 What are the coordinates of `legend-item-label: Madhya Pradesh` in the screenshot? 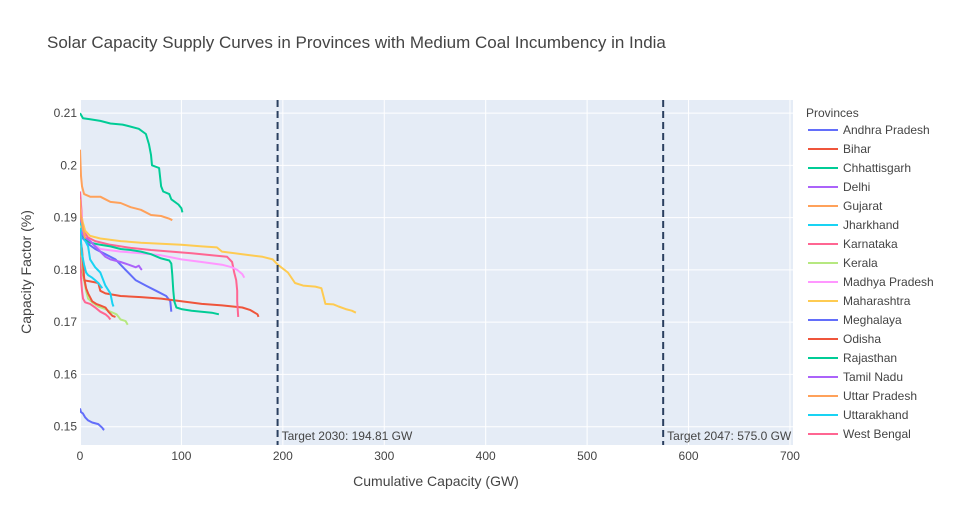 It's located at (888, 282).